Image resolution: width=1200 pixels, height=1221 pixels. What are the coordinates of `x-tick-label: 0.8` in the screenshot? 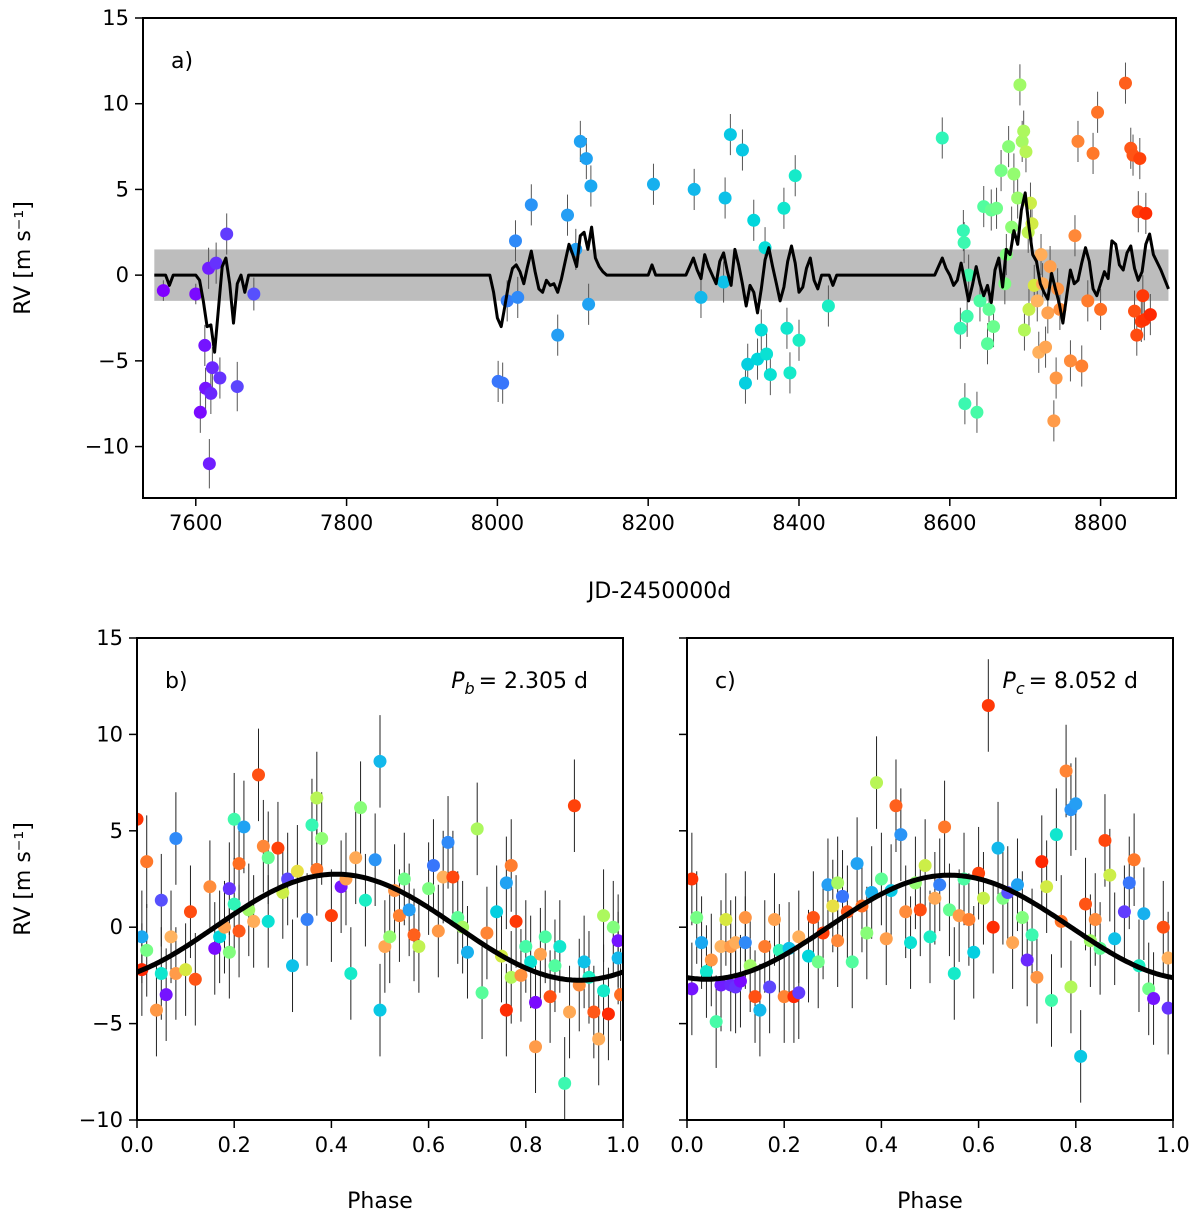 It's located at (1075, 1145).